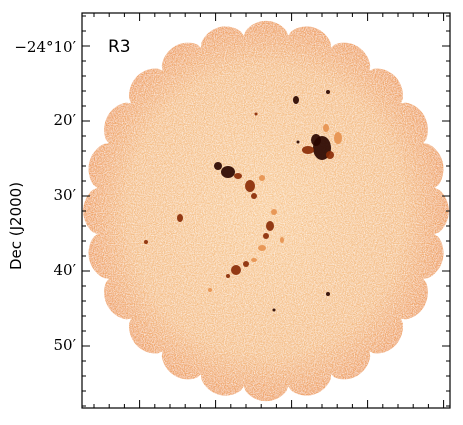 This screenshot has height=425, width=463. I want to click on y-tick-label-20: 20′, so click(65, 120).